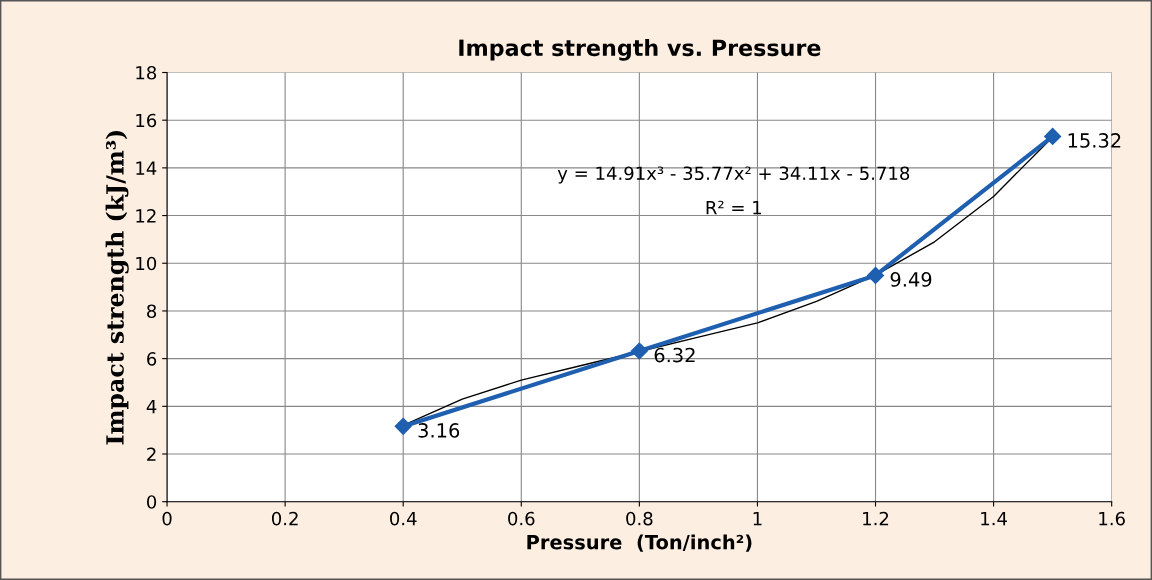 This screenshot has height=580, width=1152. What do you see at coordinates (876, 518) in the screenshot?
I see `x-tick-label: 1.2` at bounding box center [876, 518].